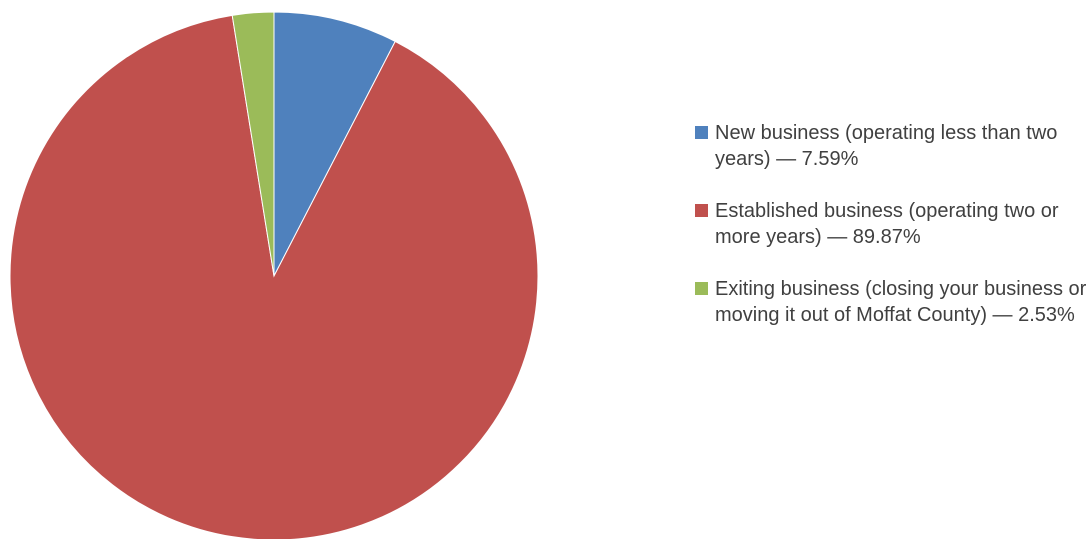 The height and width of the screenshot is (539, 1087). I want to click on pie-slice-new-business, so click(334, 144).